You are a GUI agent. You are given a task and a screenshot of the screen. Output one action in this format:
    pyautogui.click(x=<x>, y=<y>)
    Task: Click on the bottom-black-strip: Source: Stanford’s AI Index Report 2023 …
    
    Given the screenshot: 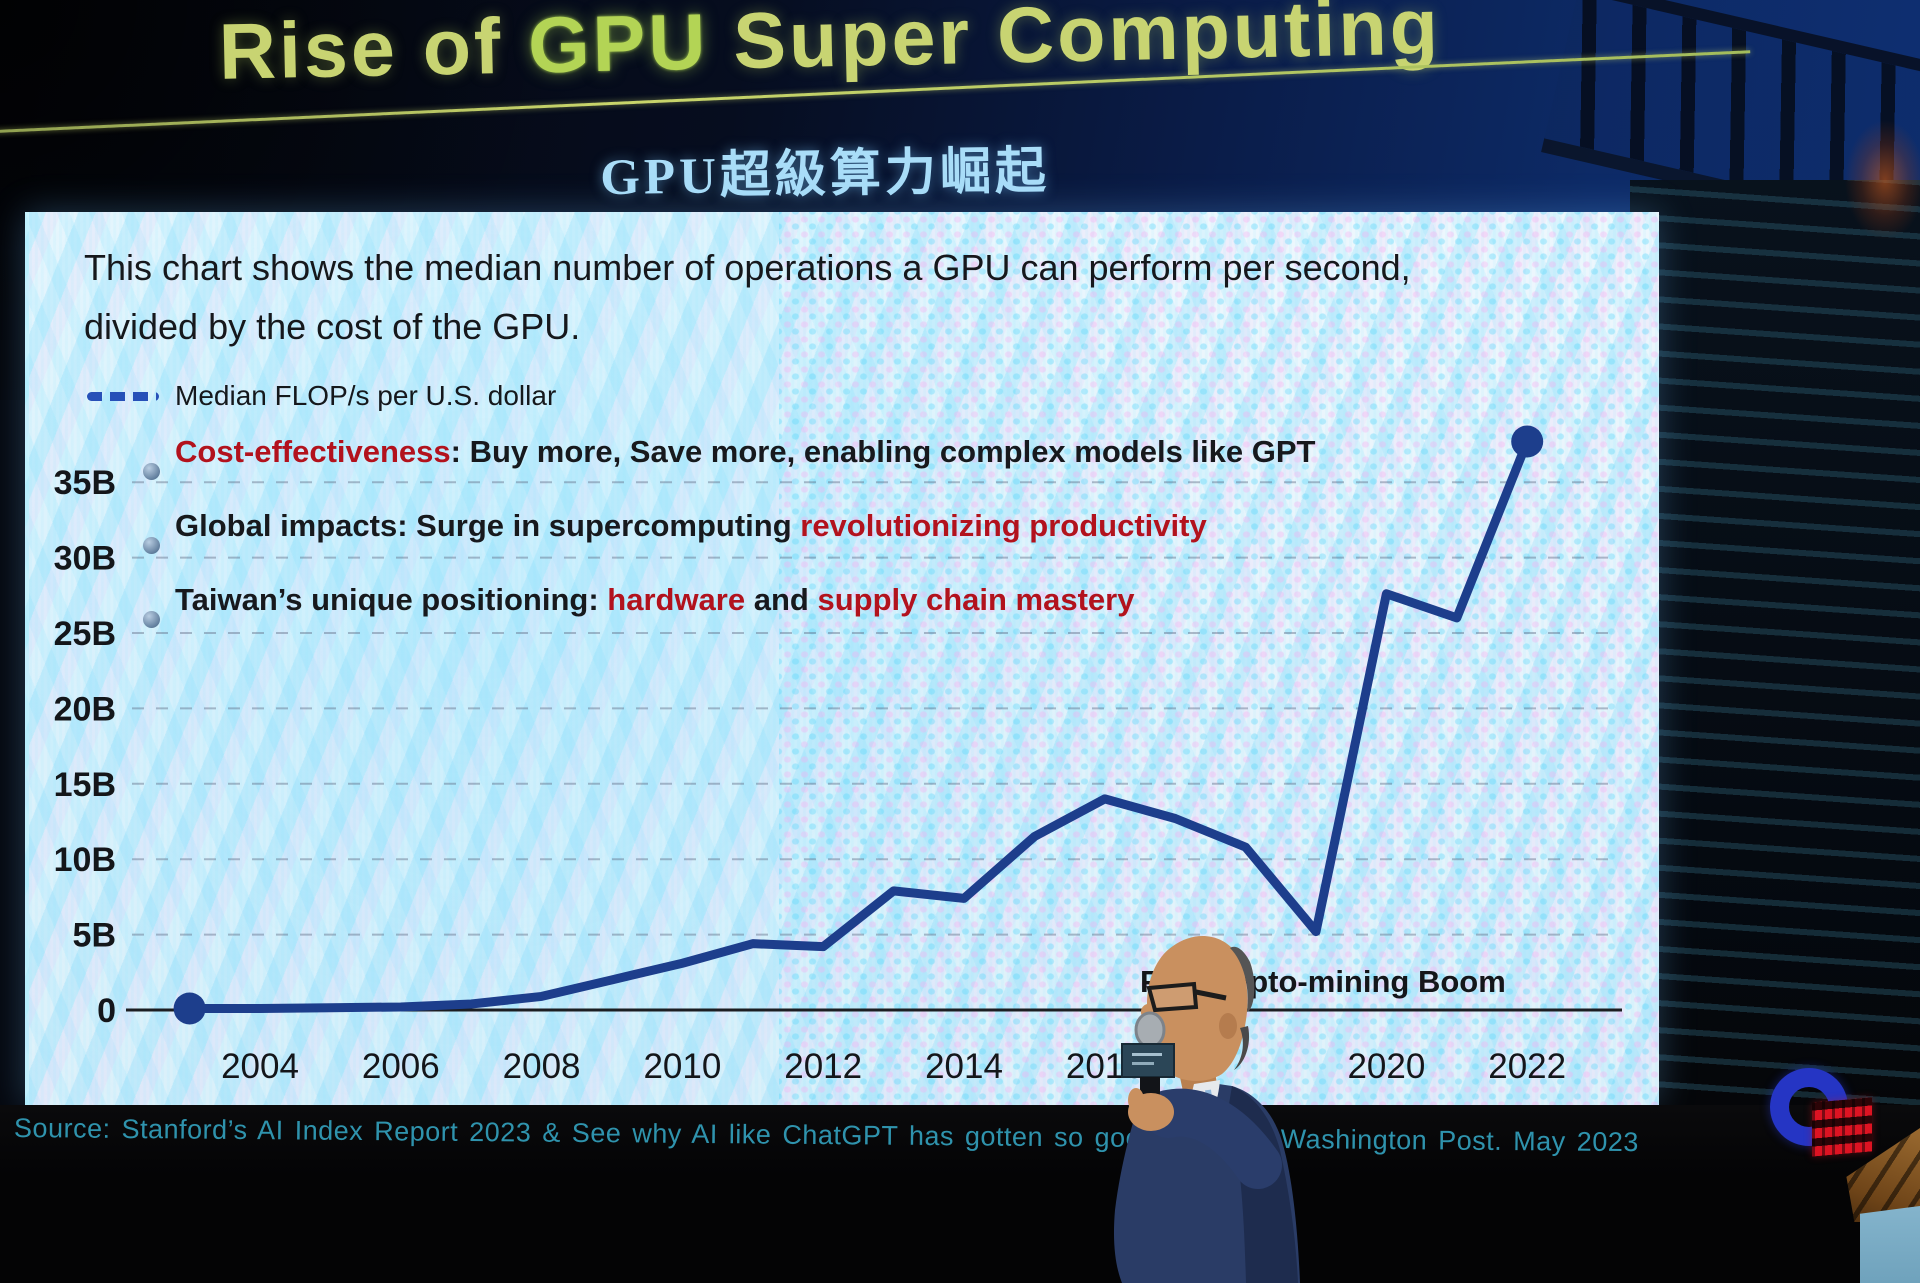 What is the action you would take?
    pyautogui.click(x=960, y=1194)
    